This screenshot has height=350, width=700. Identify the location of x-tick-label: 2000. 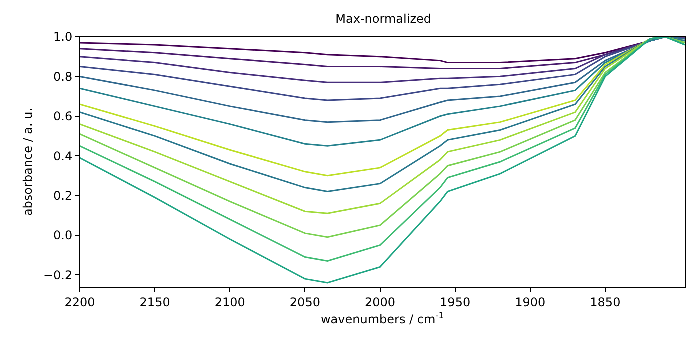
(380, 302).